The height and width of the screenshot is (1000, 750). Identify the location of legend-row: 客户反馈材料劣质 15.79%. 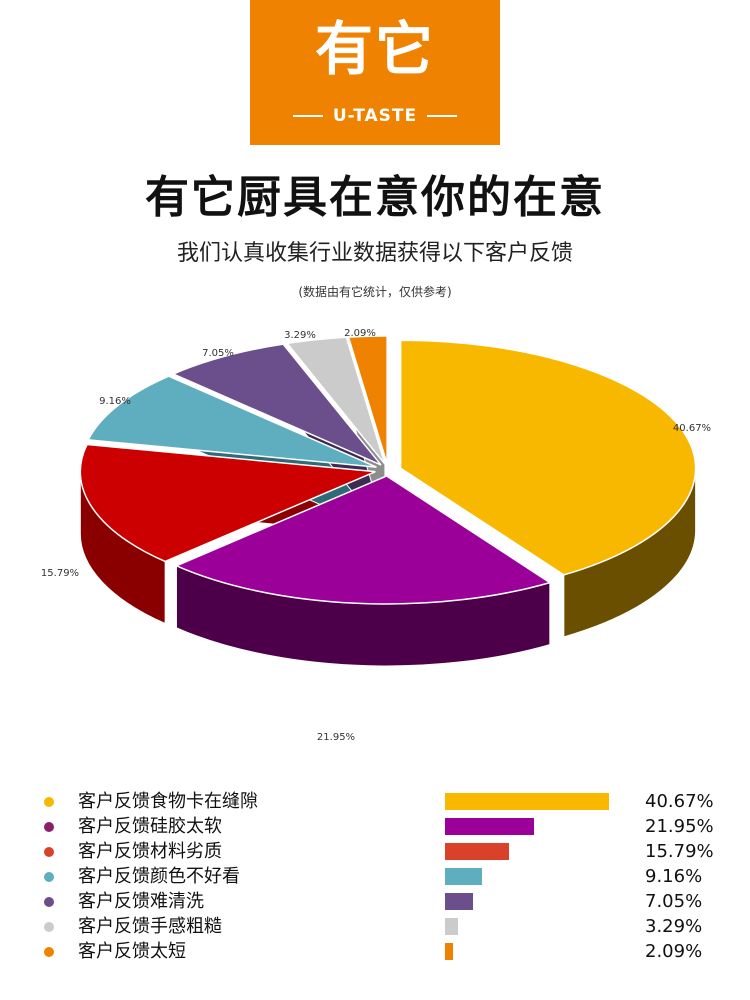
(375, 851).